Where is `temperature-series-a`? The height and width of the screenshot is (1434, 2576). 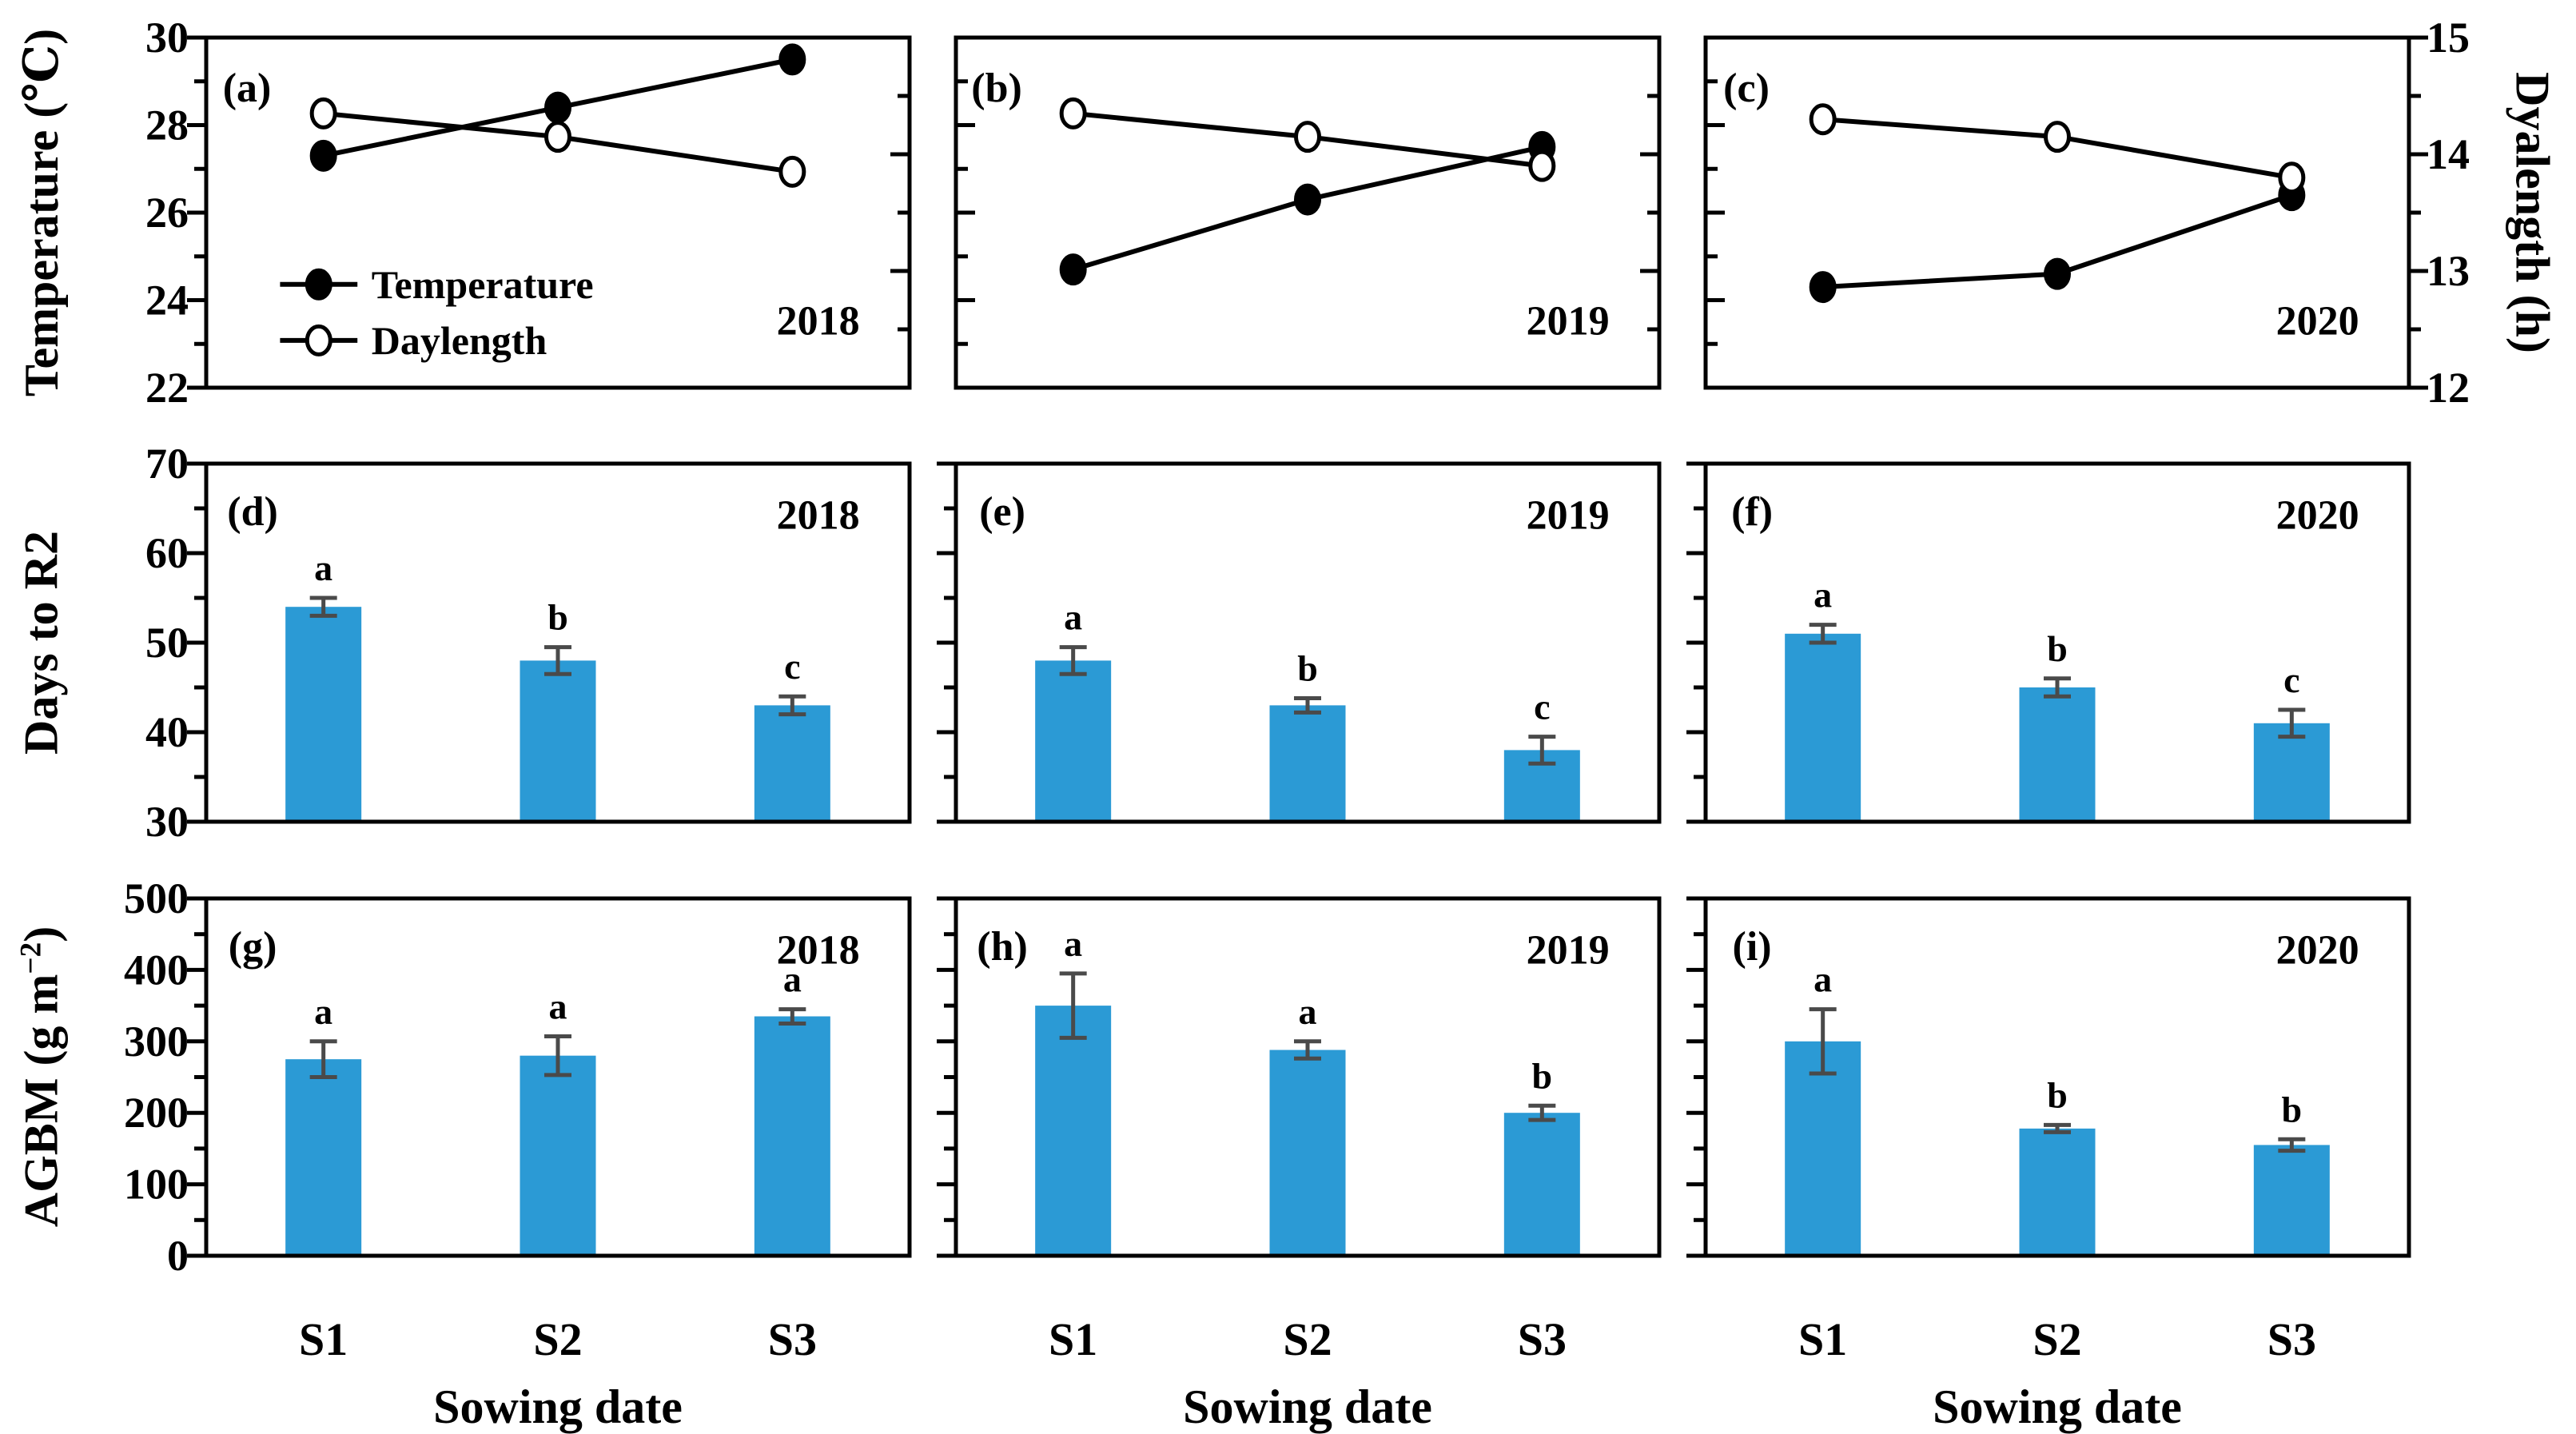 temperature-series-a is located at coordinates (557, 107).